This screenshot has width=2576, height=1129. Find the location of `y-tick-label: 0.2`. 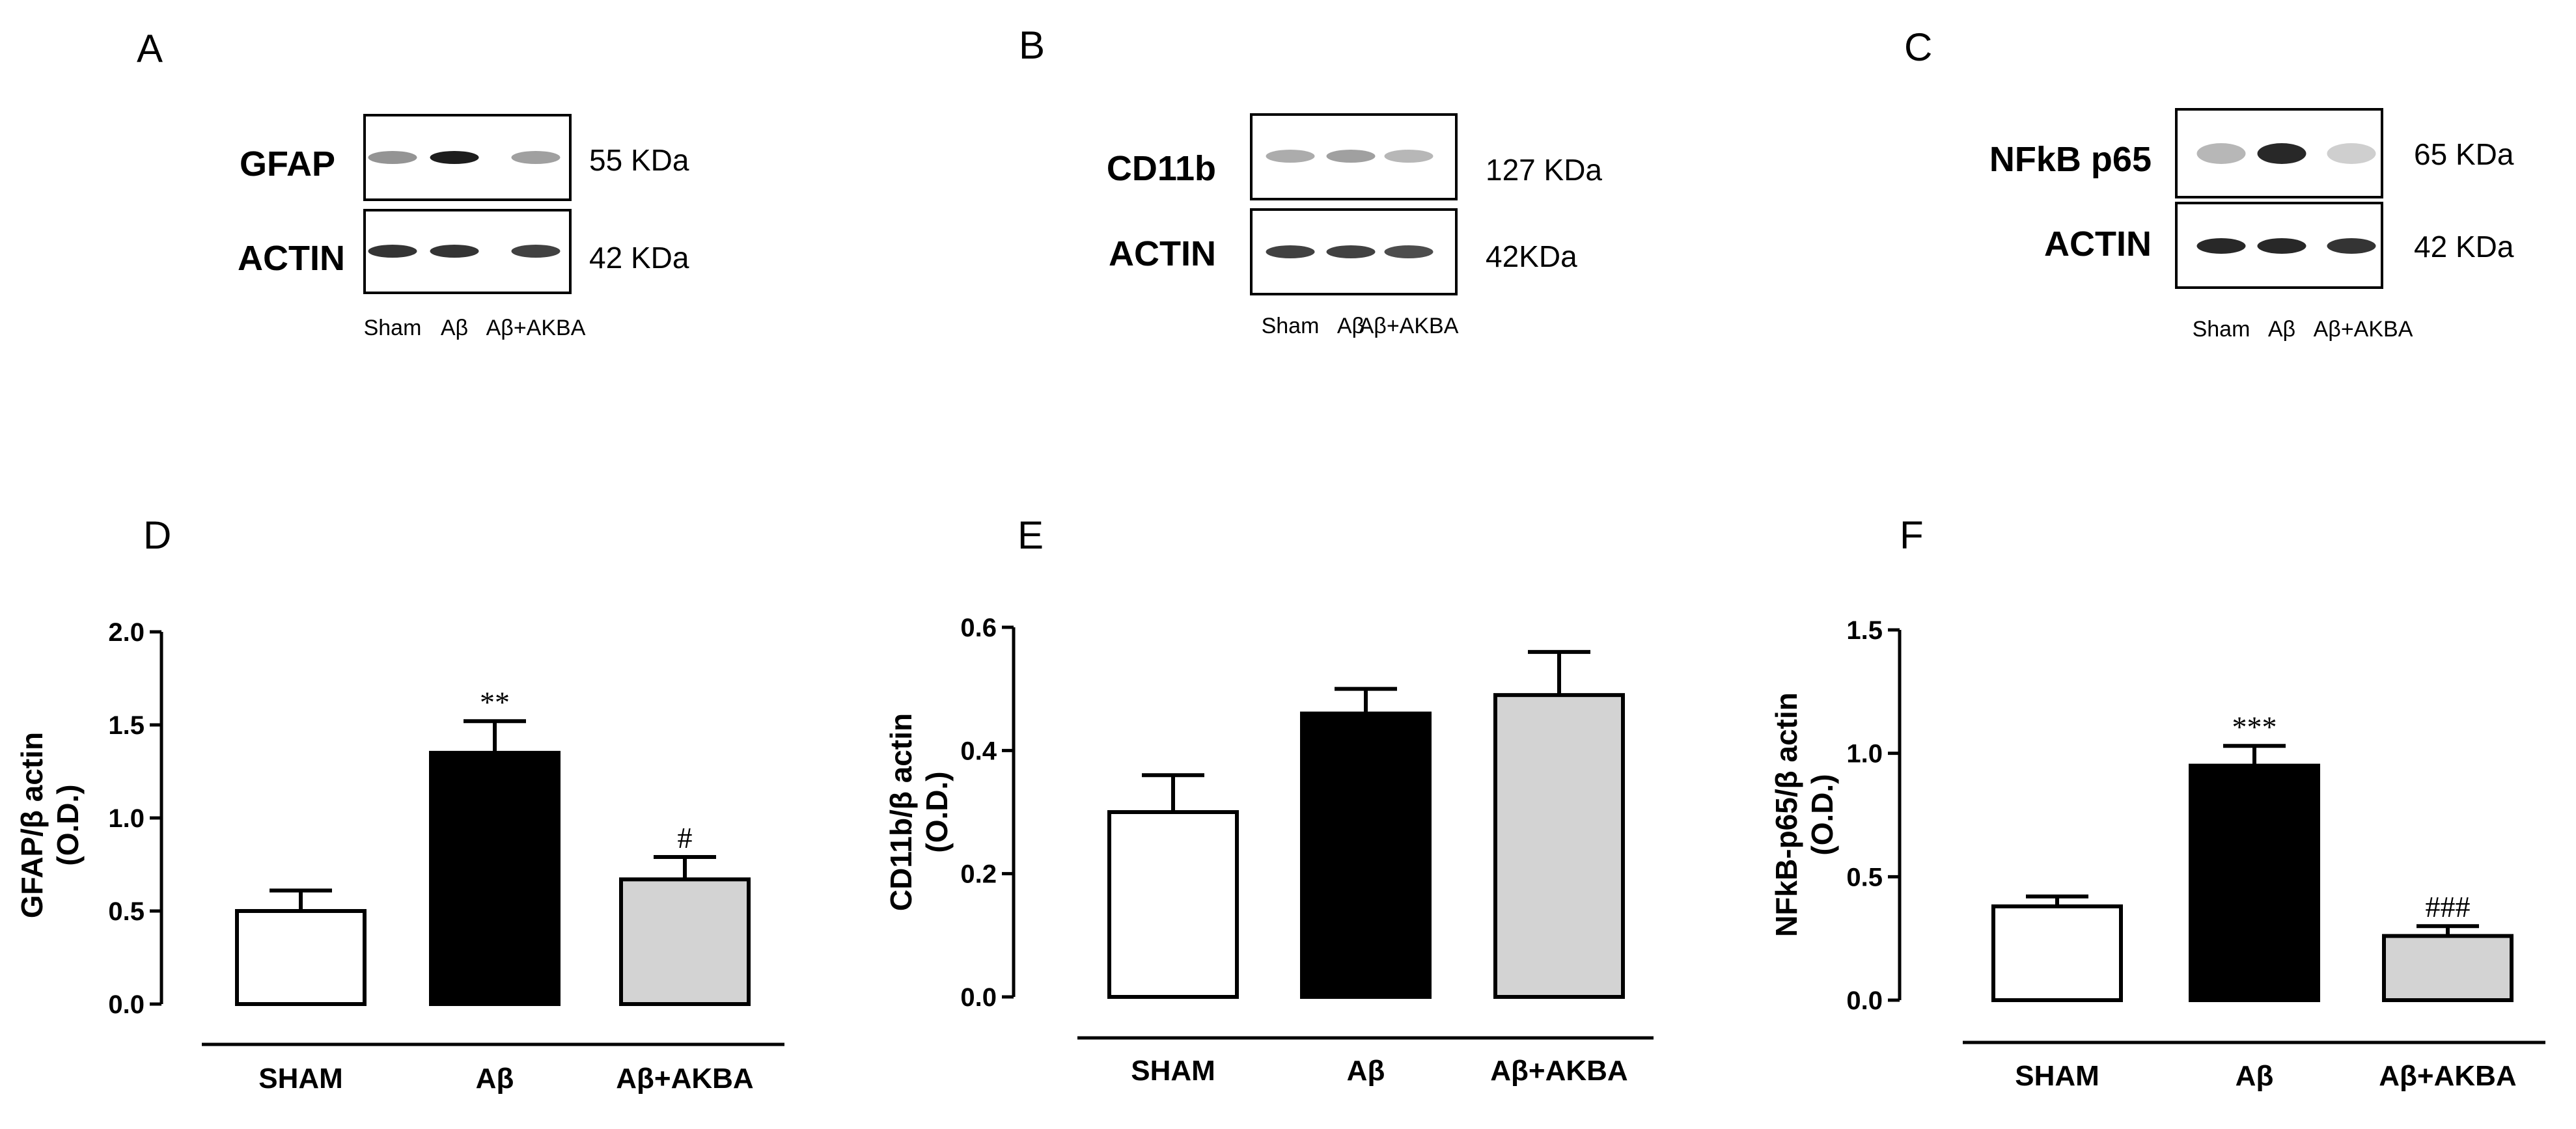

y-tick-label: 0.2 is located at coordinates (978, 874).